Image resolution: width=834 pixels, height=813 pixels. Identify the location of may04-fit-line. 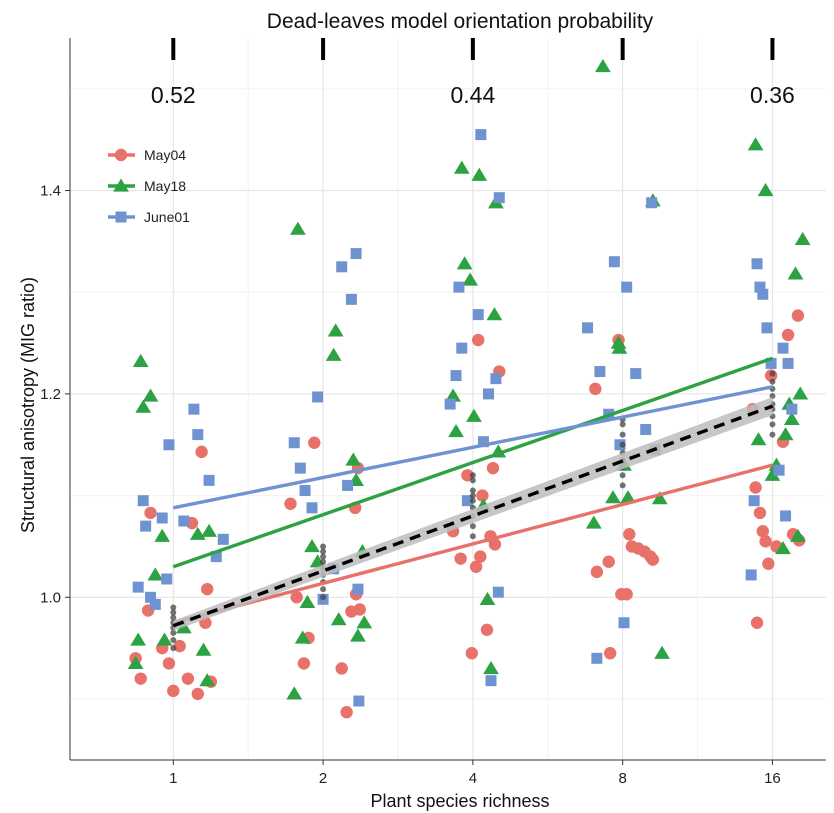
(472, 544).